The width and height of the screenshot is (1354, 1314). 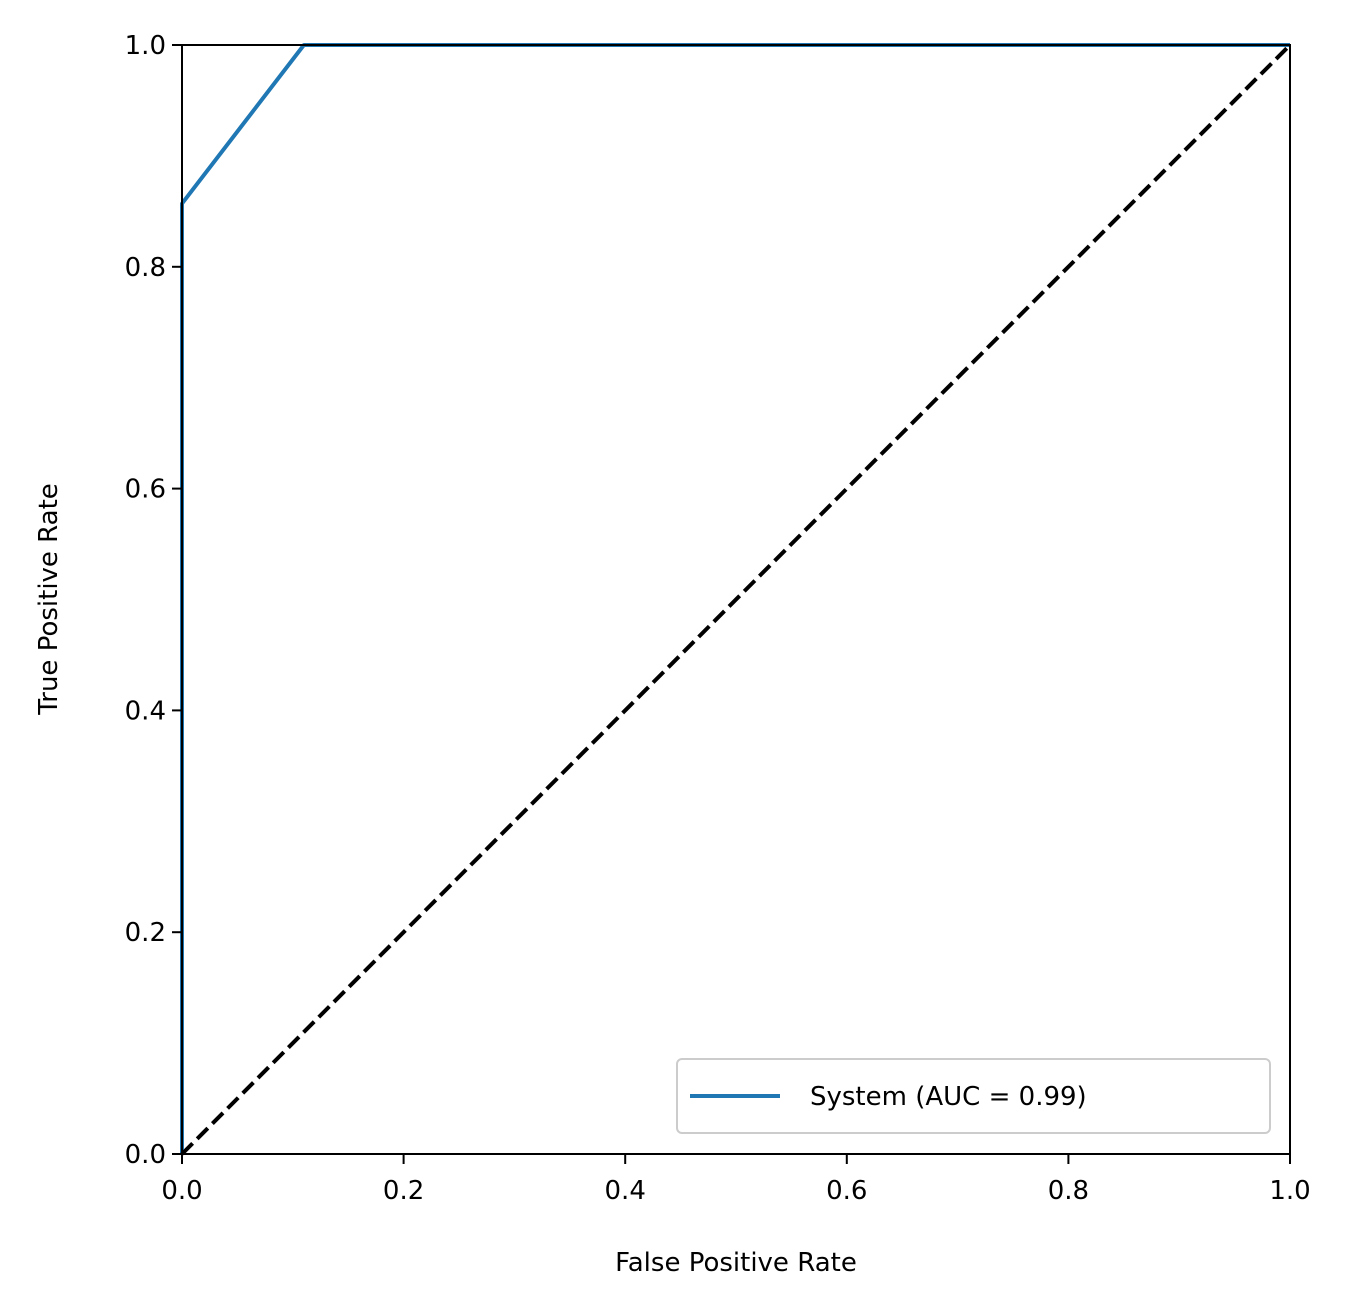 I want to click on legend: System (AUC = 0.99), so click(x=973, y=1096).